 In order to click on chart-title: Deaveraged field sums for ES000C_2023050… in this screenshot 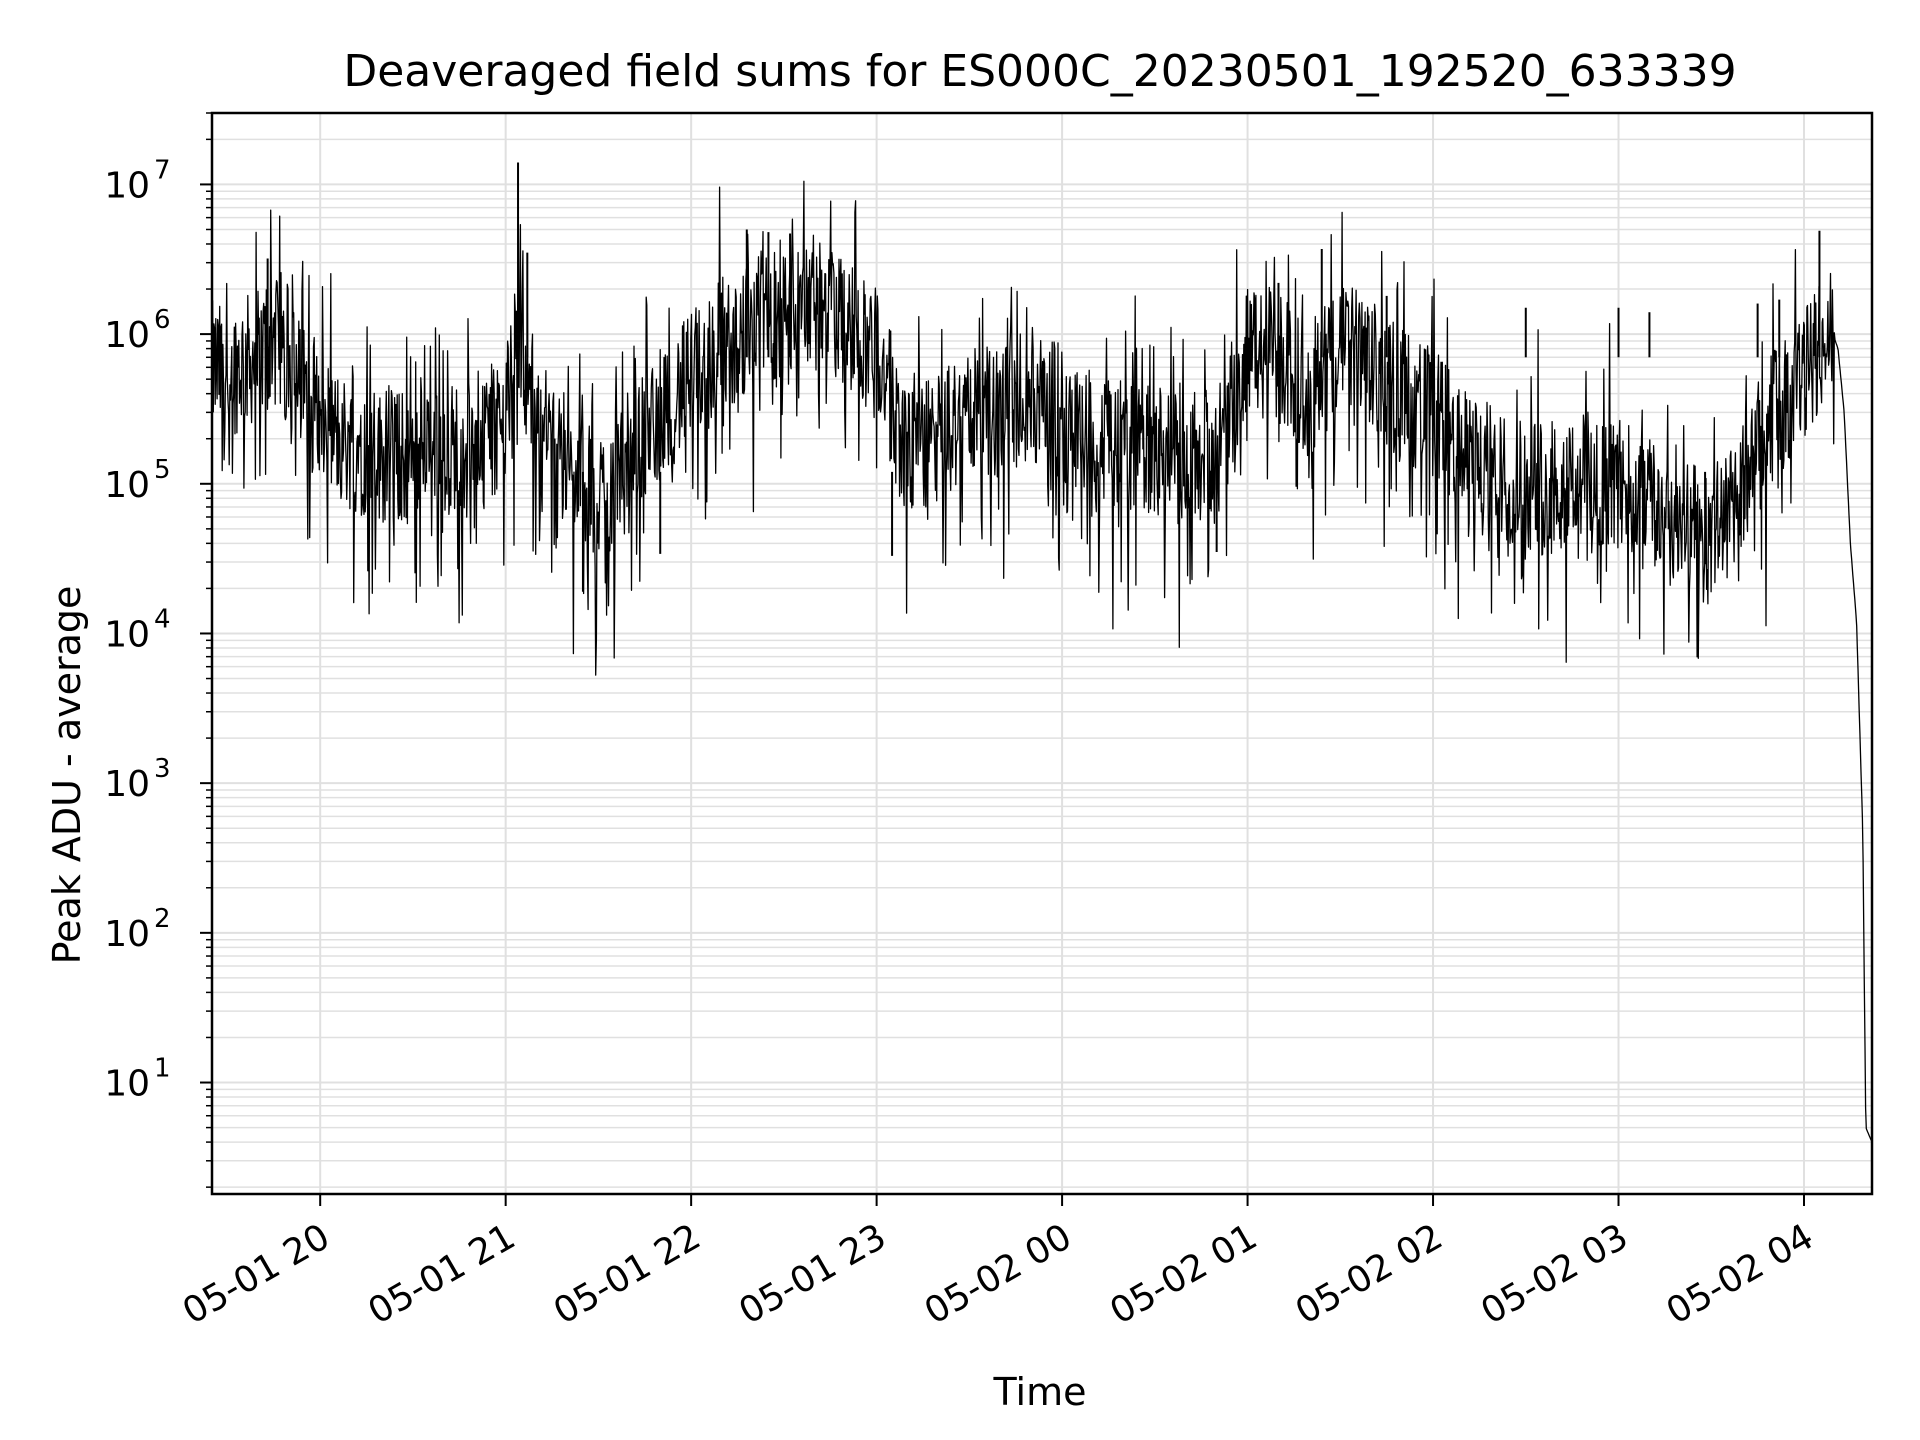, I will do `click(1039, 71)`.